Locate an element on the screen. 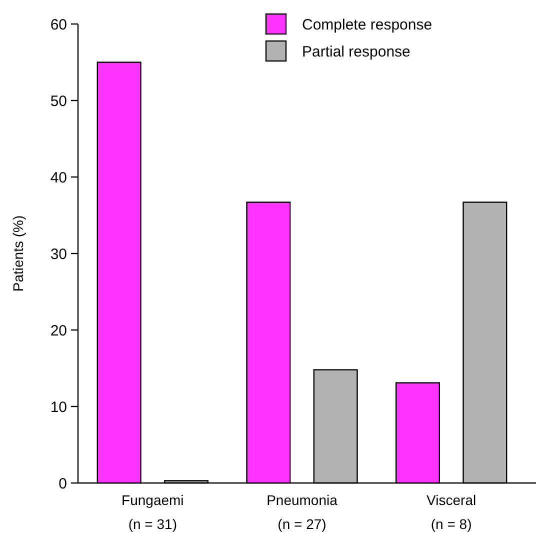 This screenshot has height=537, width=536. legend-label: Partial response is located at coordinates (356, 51).